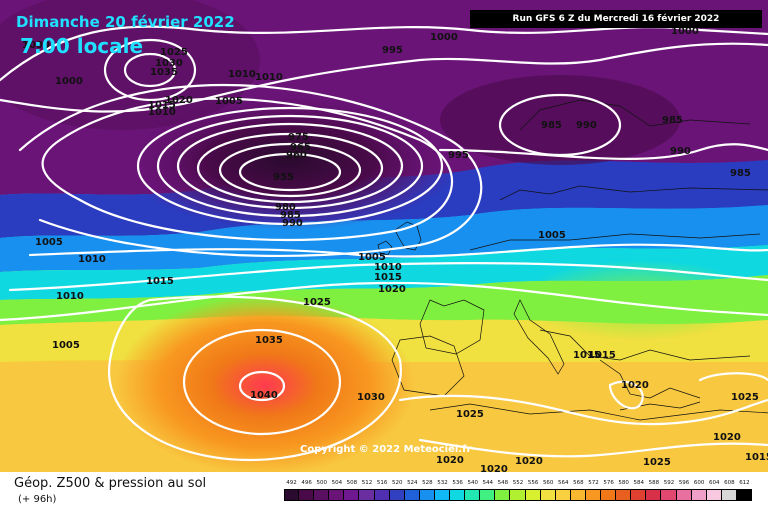 Image resolution: width=768 pixels, height=512 pixels. I want to click on color-scale-tick: 596, so click(684, 483).